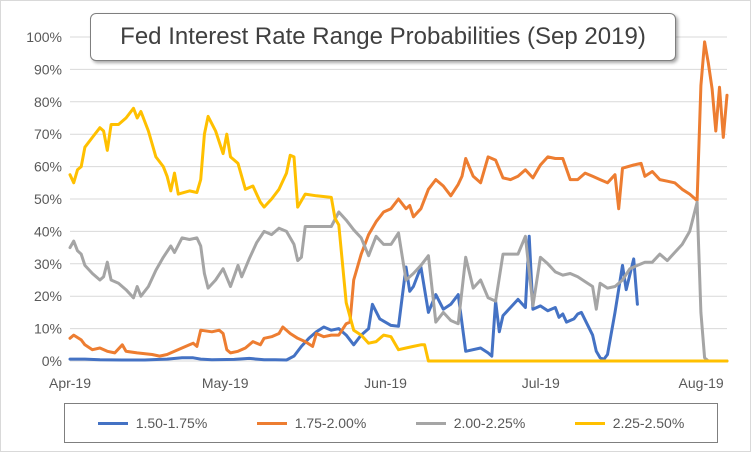 This screenshot has height=452, width=751. What do you see at coordinates (330, 423) in the screenshot?
I see `legend-label-2: 1.75-2.00%` at bounding box center [330, 423].